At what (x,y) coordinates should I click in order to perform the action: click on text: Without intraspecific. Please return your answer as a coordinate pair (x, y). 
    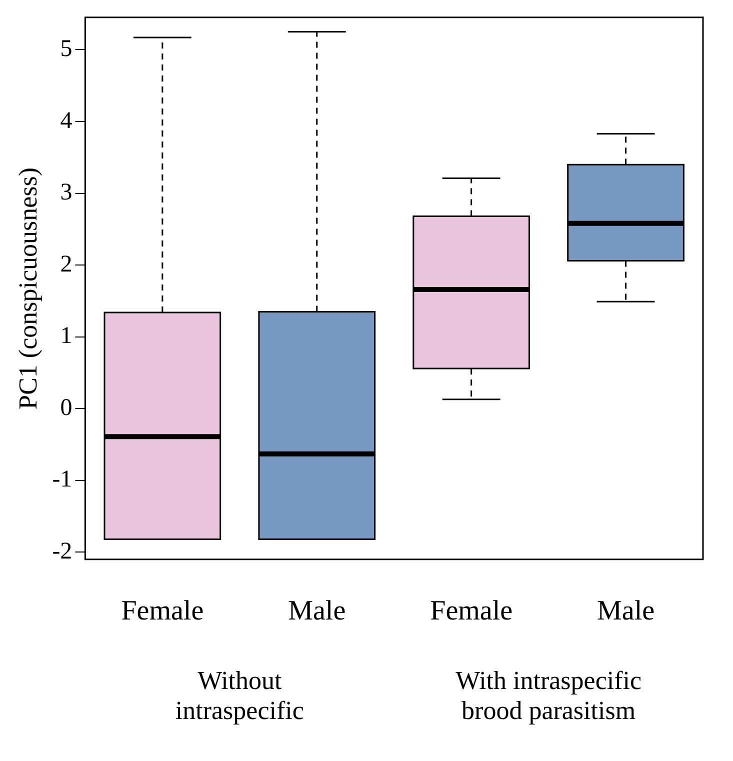
    Looking at the image, I should click on (239, 696).